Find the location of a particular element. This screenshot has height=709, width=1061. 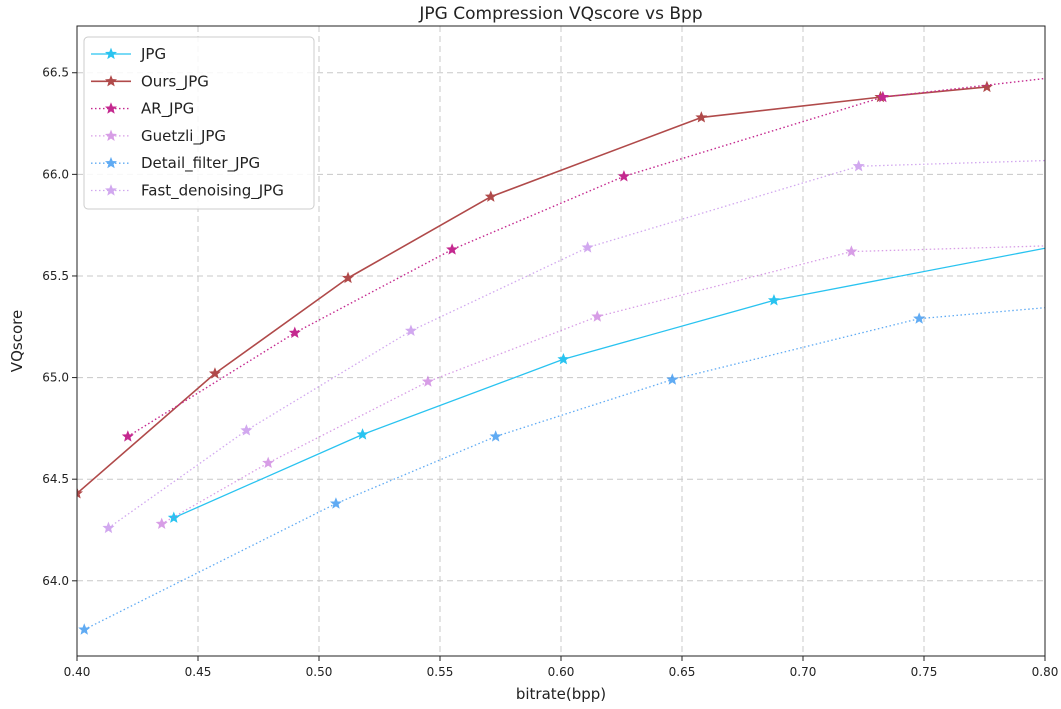

y-tick-label: 65.0 is located at coordinates (55, 378).